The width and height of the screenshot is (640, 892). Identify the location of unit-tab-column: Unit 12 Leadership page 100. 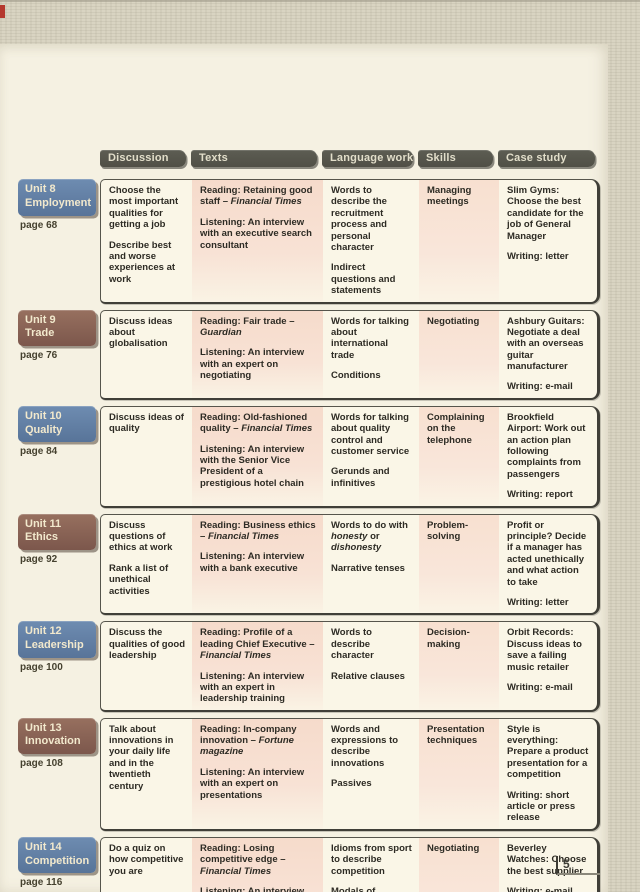
(57, 647).